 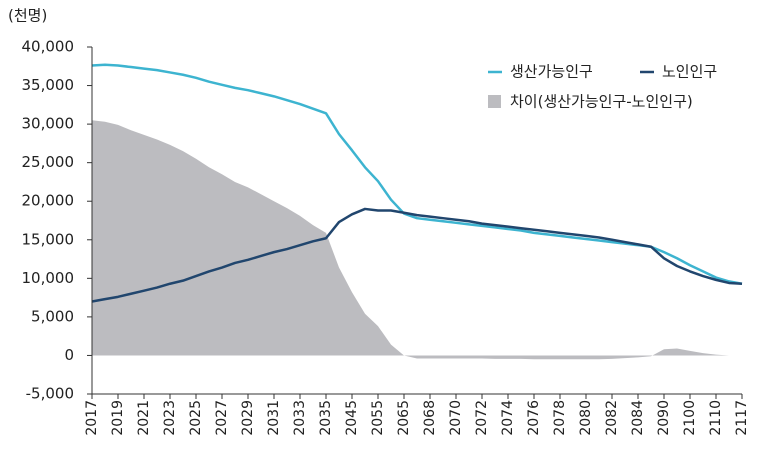 What do you see at coordinates (196, 418) in the screenshot?
I see `x-tick-label: 2025` at bounding box center [196, 418].